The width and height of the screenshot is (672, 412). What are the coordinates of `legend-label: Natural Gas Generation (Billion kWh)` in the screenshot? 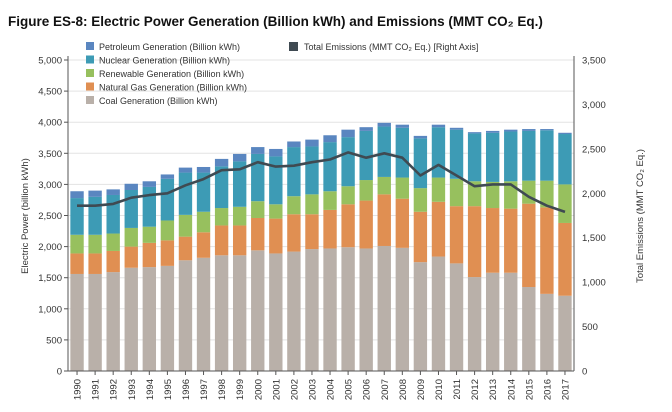 It's located at (173, 88).